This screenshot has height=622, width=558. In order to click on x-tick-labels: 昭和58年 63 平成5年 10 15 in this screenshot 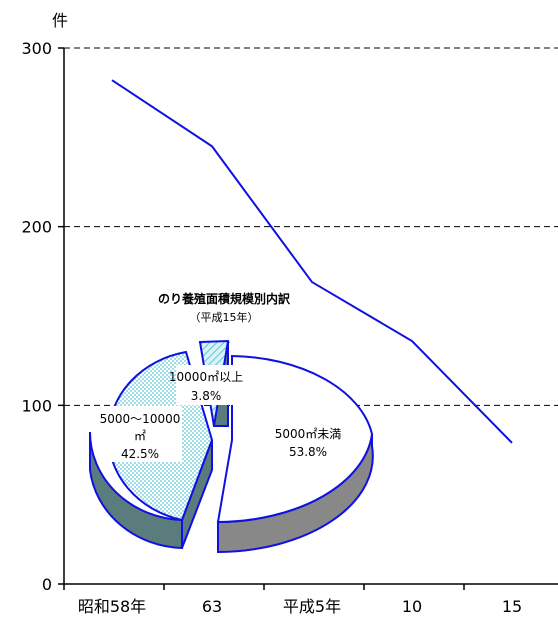, I will do `click(292, 600)`.